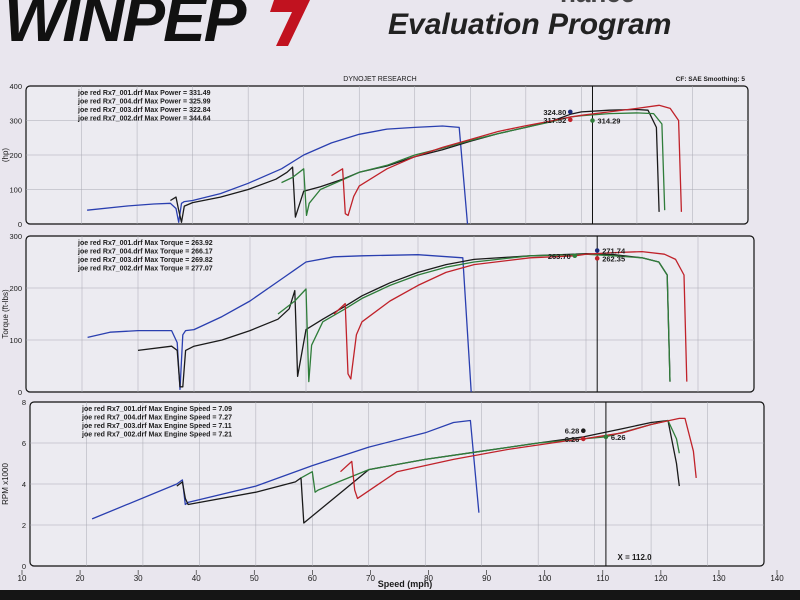 The width and height of the screenshot is (800, 600). Describe the element at coordinates (125, 27) in the screenshot. I see `winpep-logo: WINPEP` at that location.